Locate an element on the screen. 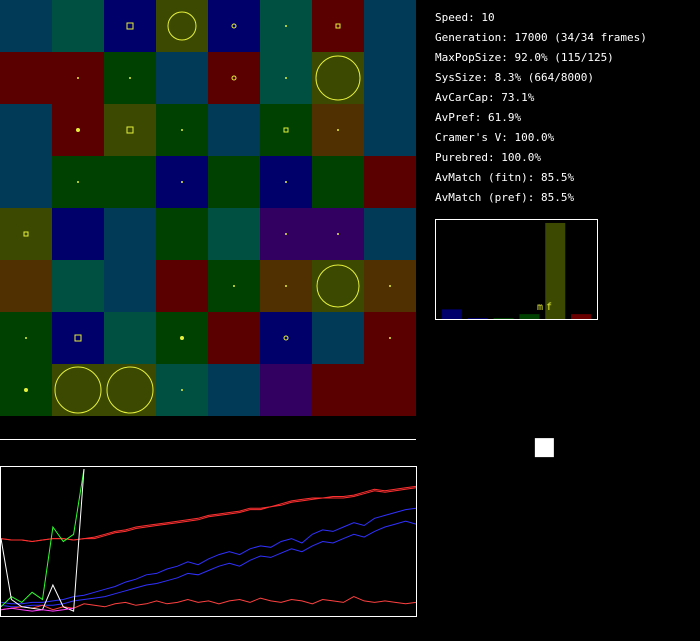 Image resolution: width=700 pixels, height=641 pixels. trait-histogram: m f is located at coordinates (516, 269).